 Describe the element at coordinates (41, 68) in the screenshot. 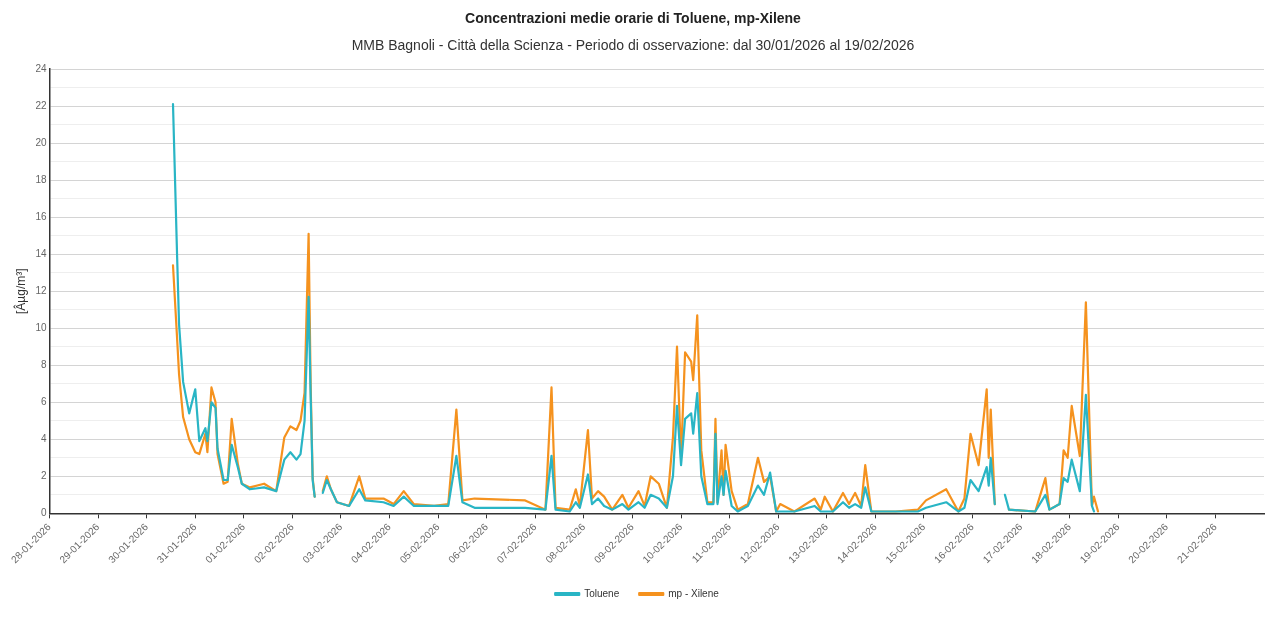

I see `y-tick-label: 24` at that location.